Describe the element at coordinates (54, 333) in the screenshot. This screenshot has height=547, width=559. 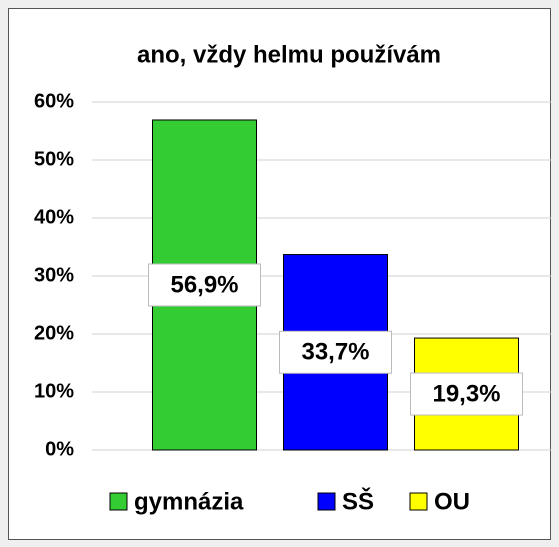
I see `y-tick-label: 20%` at that location.